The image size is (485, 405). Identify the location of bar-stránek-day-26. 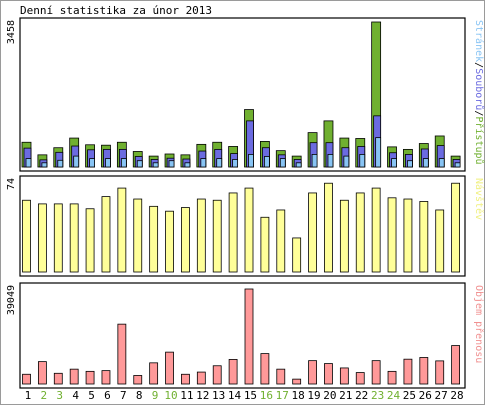
(425, 163).